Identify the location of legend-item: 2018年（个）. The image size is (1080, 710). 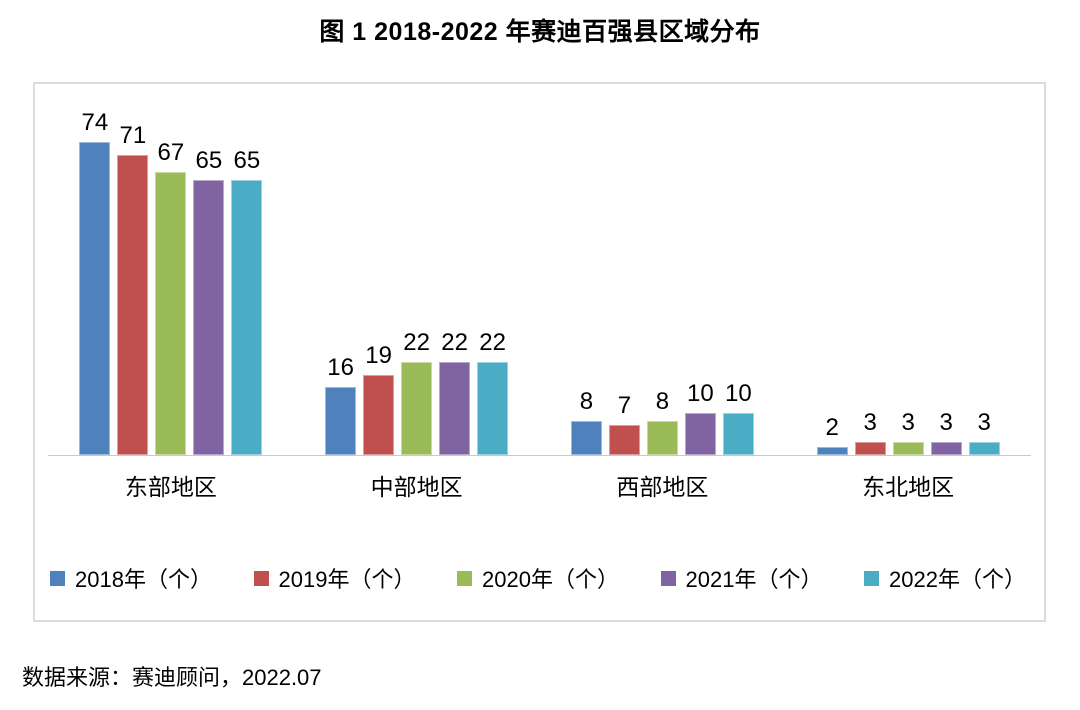
(131, 578).